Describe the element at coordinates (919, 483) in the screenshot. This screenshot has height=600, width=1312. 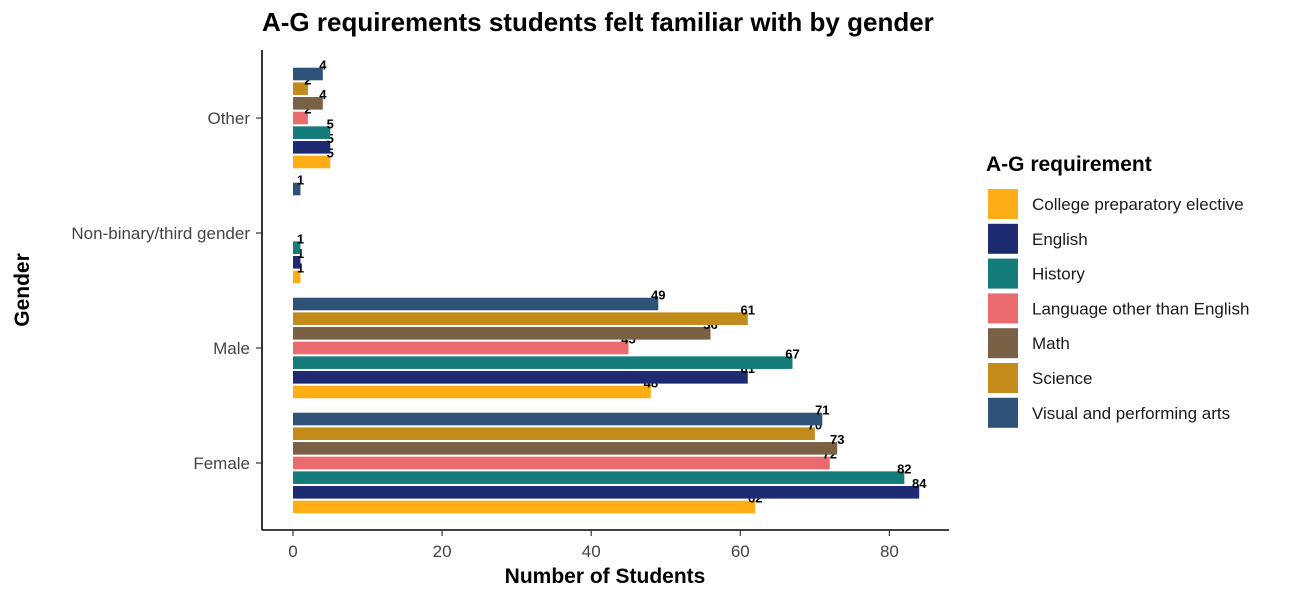
I see `data-label: 84` at that location.